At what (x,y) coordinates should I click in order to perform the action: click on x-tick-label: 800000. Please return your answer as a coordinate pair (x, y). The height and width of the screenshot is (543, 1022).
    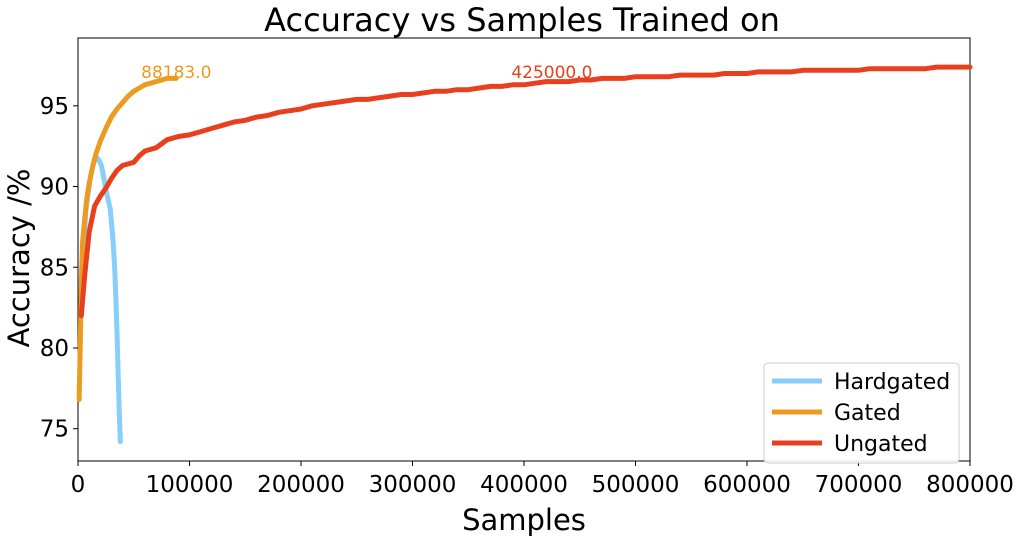
    Looking at the image, I should click on (970, 485).